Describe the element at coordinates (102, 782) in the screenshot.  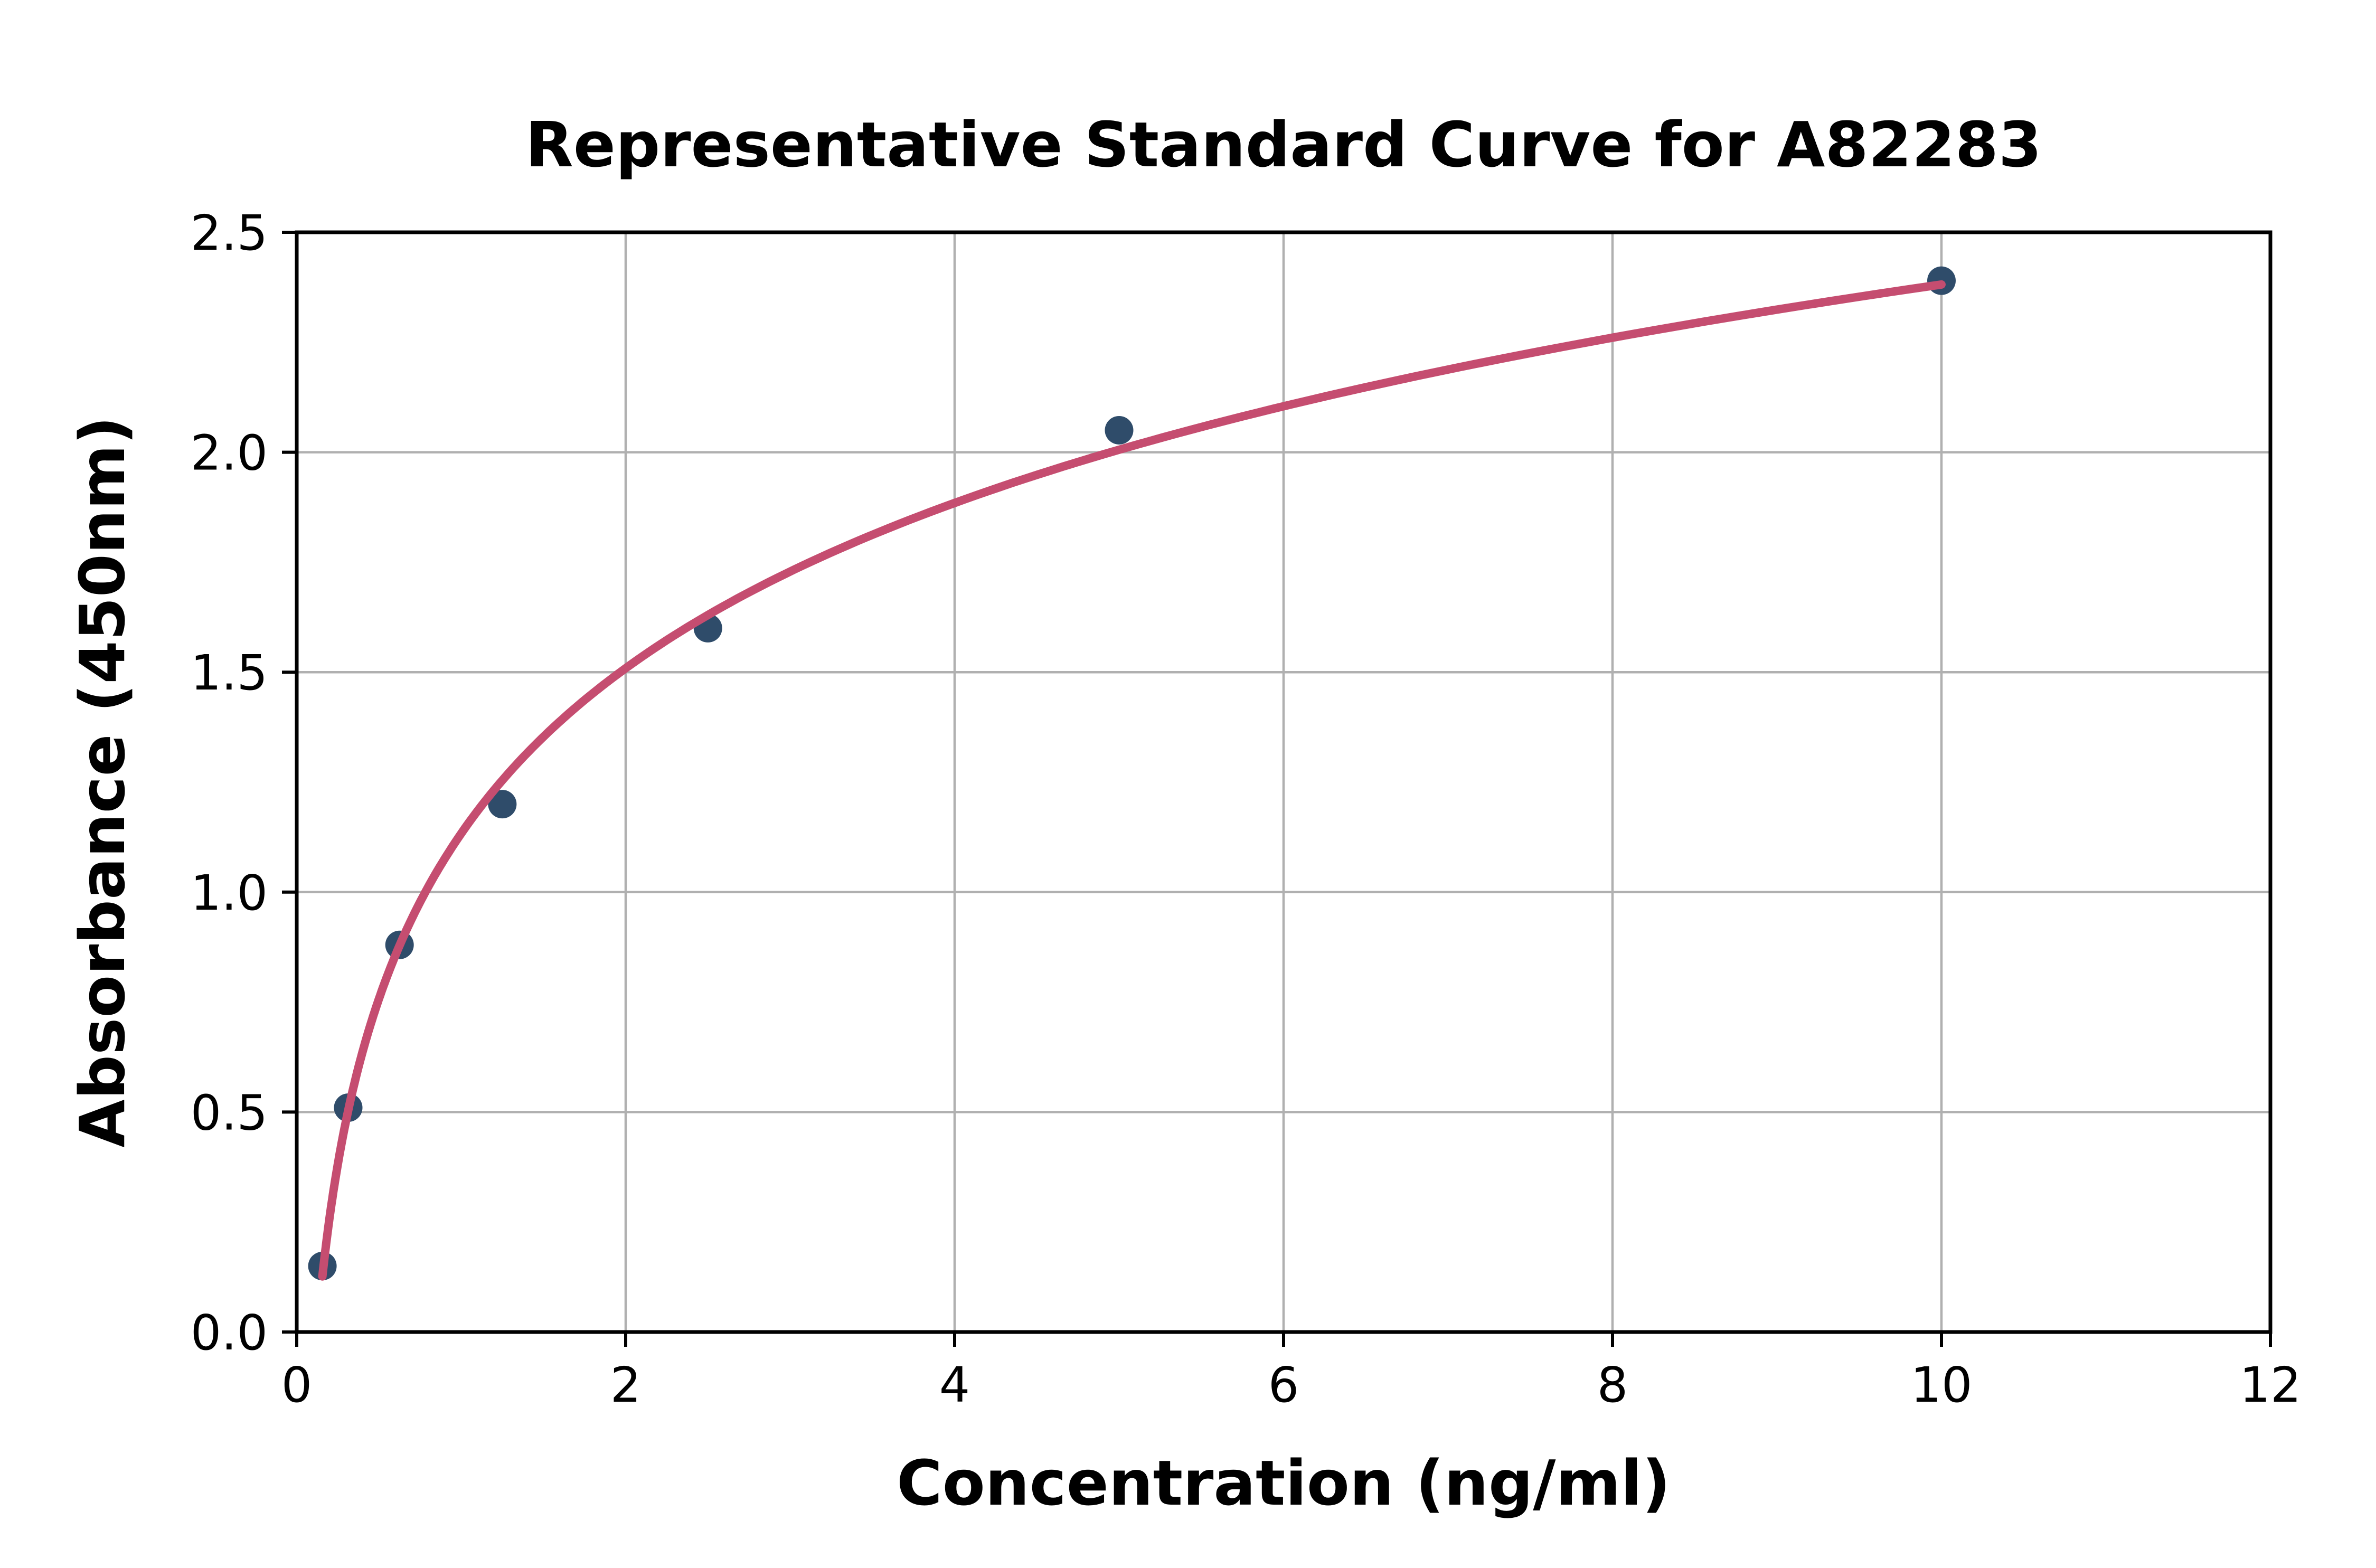
I see `y-axis-label: Absorbance (450nm)` at that location.